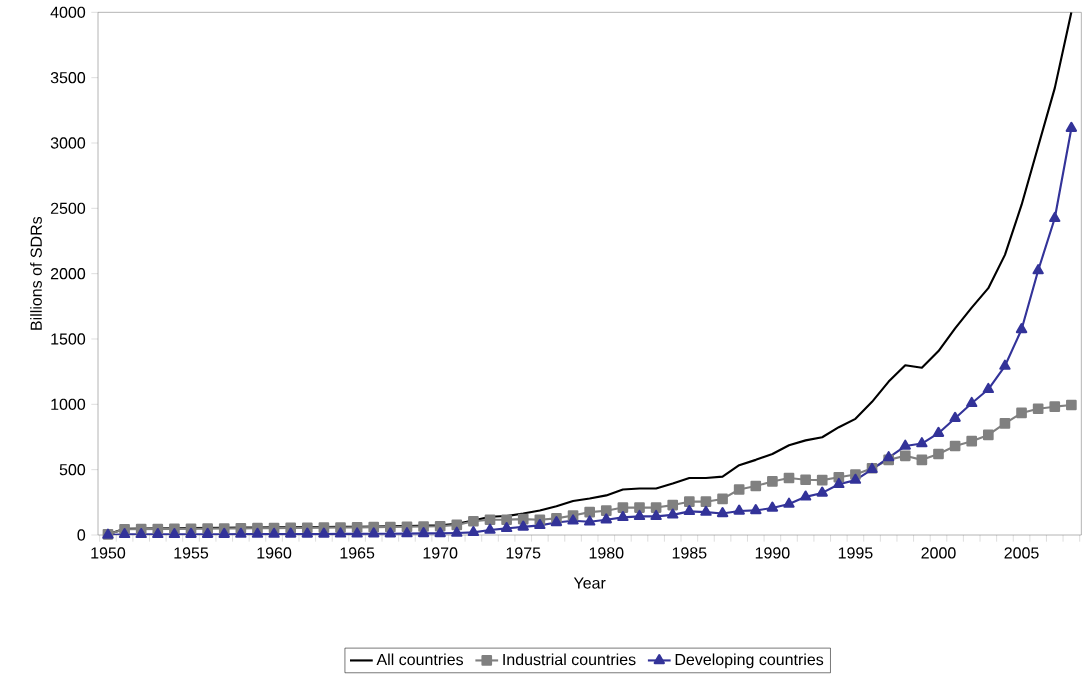 This screenshot has width=1085, height=679. Describe the element at coordinates (72, 470) in the screenshot. I see `y-tick-label: 500` at that location.